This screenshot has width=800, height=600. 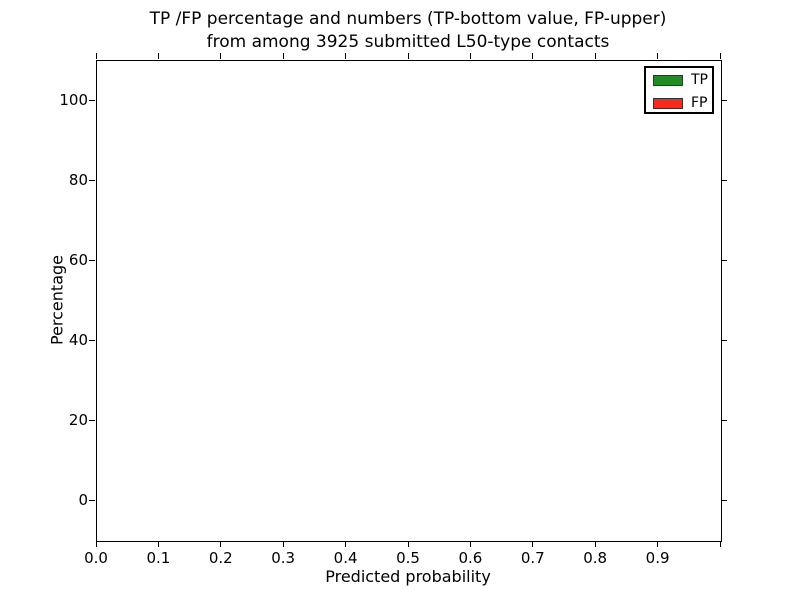 What do you see at coordinates (532, 558) in the screenshot?
I see `x-tick-label: 0.7` at bounding box center [532, 558].